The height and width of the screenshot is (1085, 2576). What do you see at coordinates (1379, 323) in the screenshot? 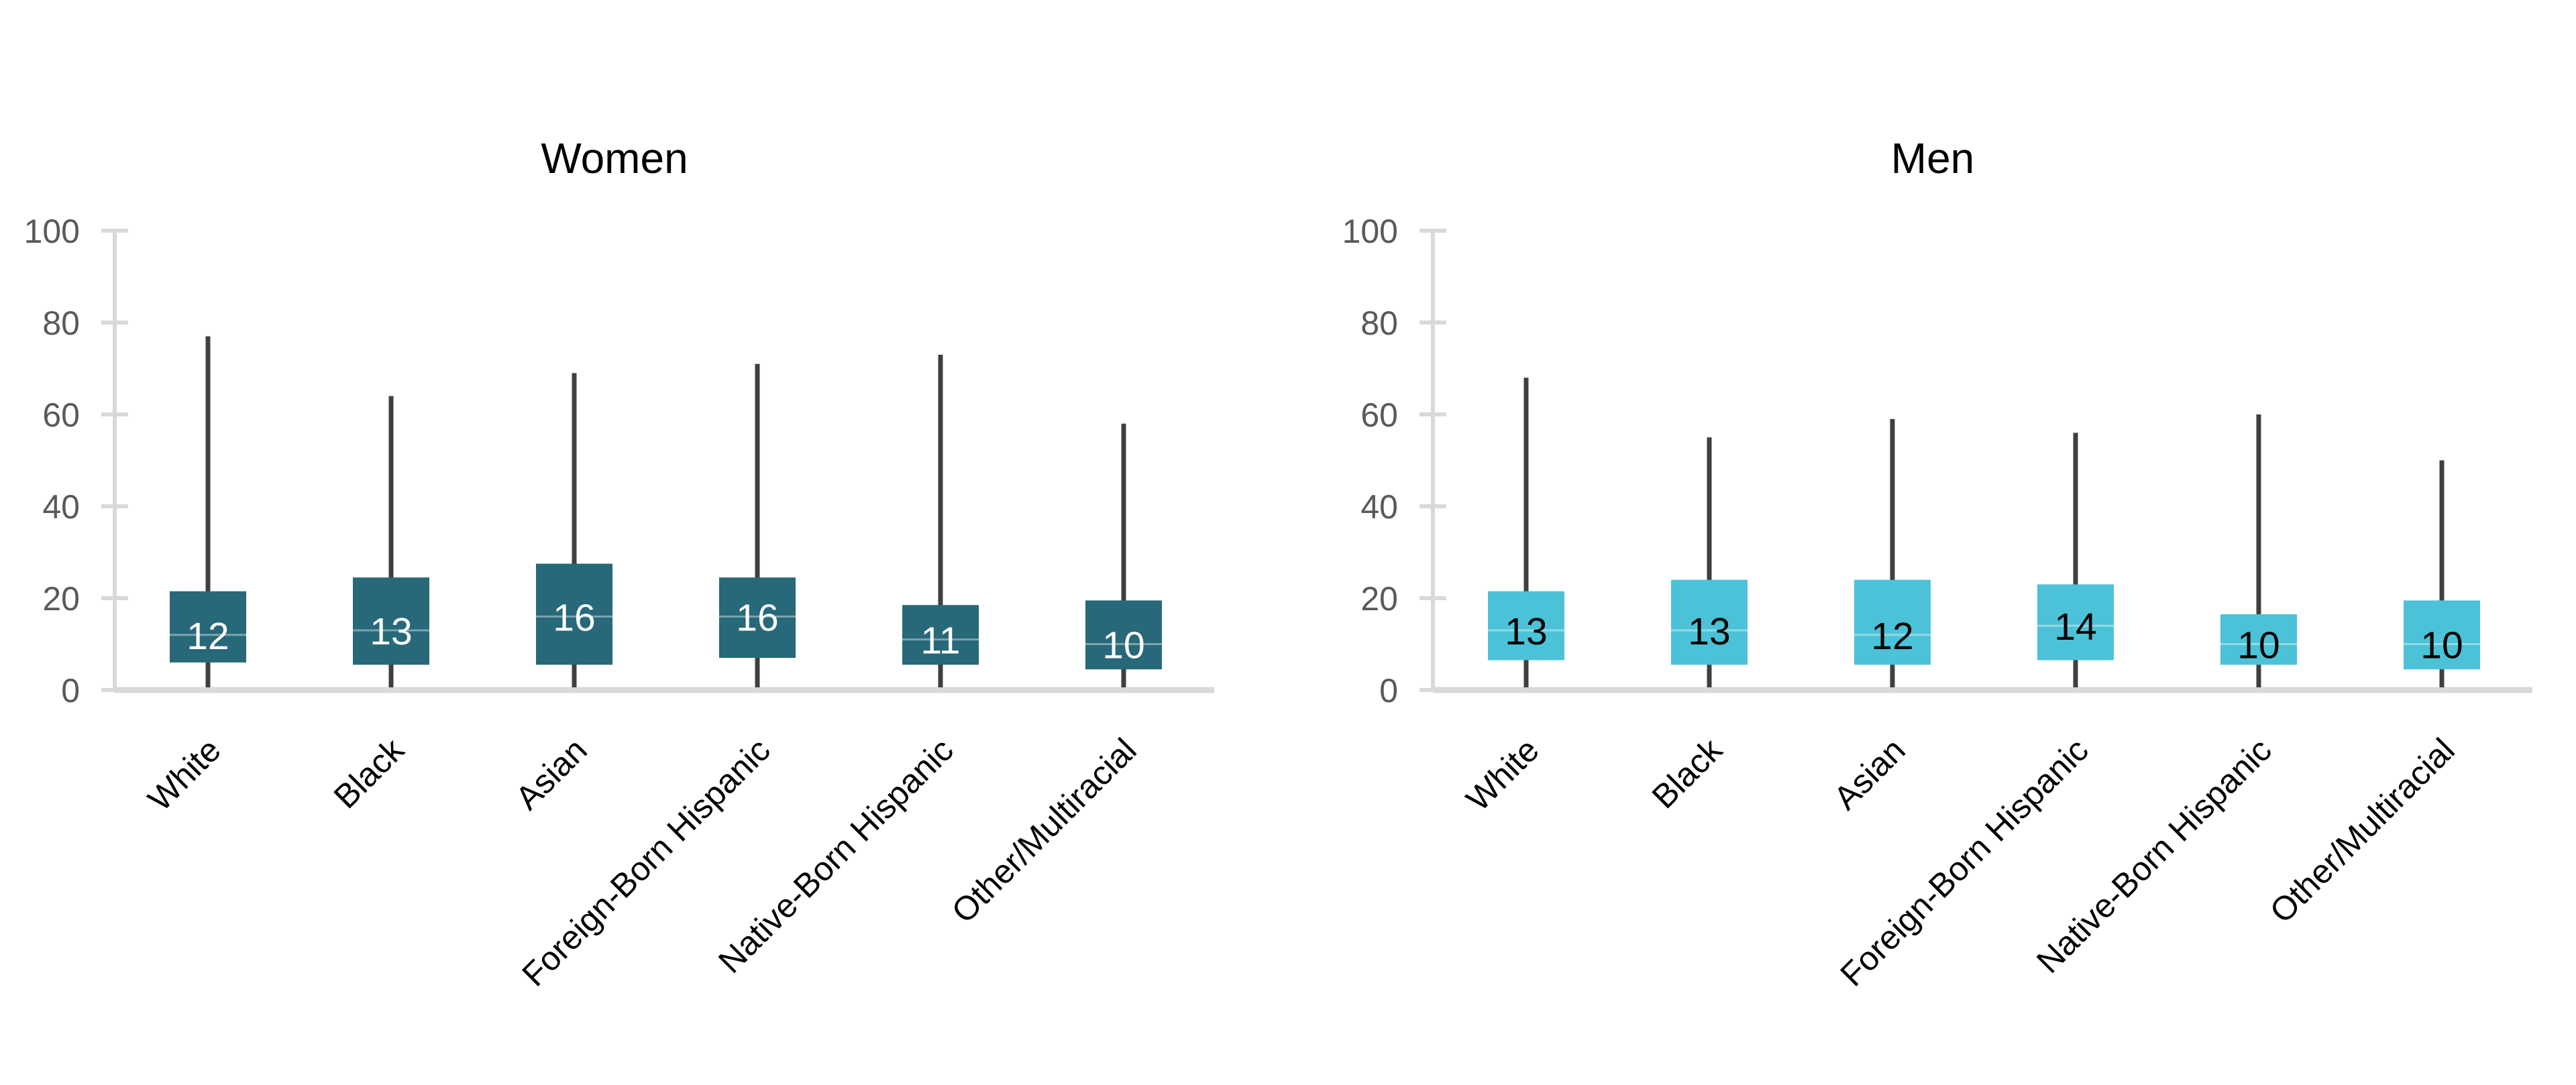
I see `y-tick-label-men: 80` at bounding box center [1379, 323].